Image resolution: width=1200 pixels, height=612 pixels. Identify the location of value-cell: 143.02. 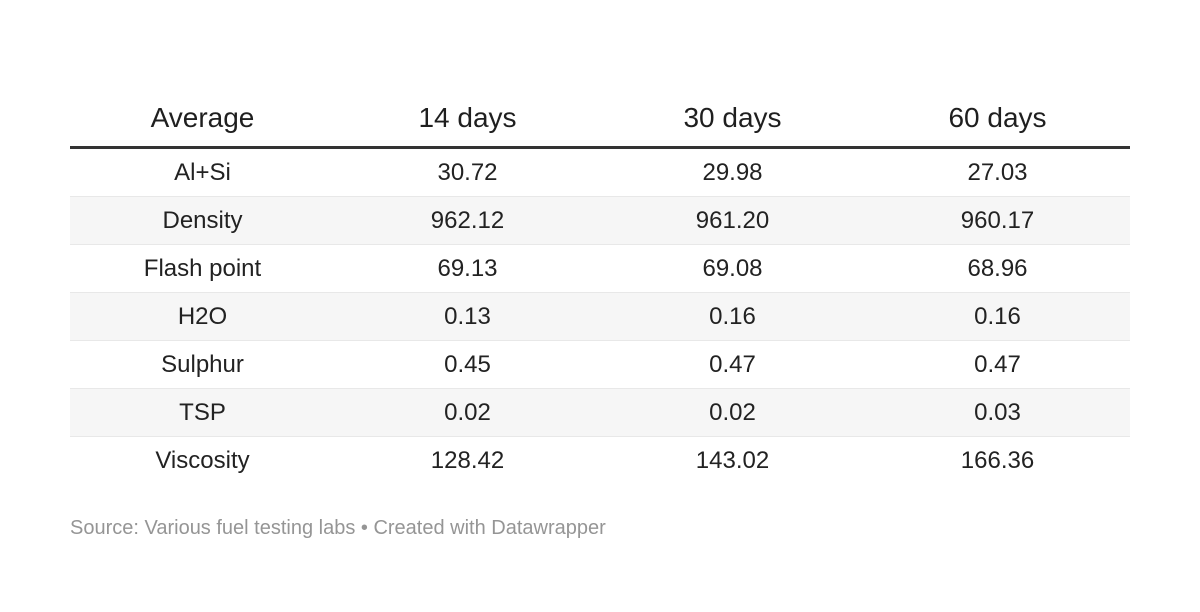
(732, 460).